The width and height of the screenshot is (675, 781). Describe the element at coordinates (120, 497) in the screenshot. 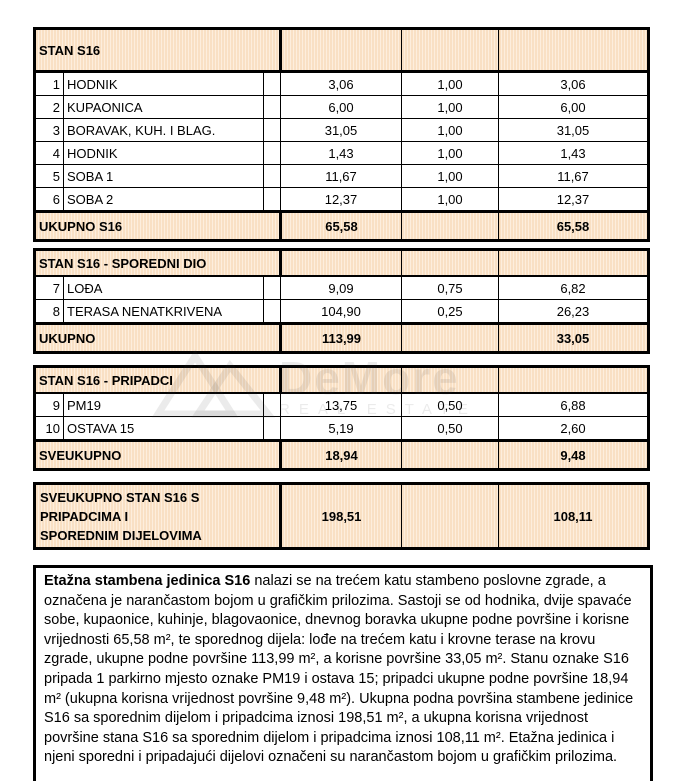

I see `grand-total-label-line: SVEUKUPNO STAN S16 S` at that location.